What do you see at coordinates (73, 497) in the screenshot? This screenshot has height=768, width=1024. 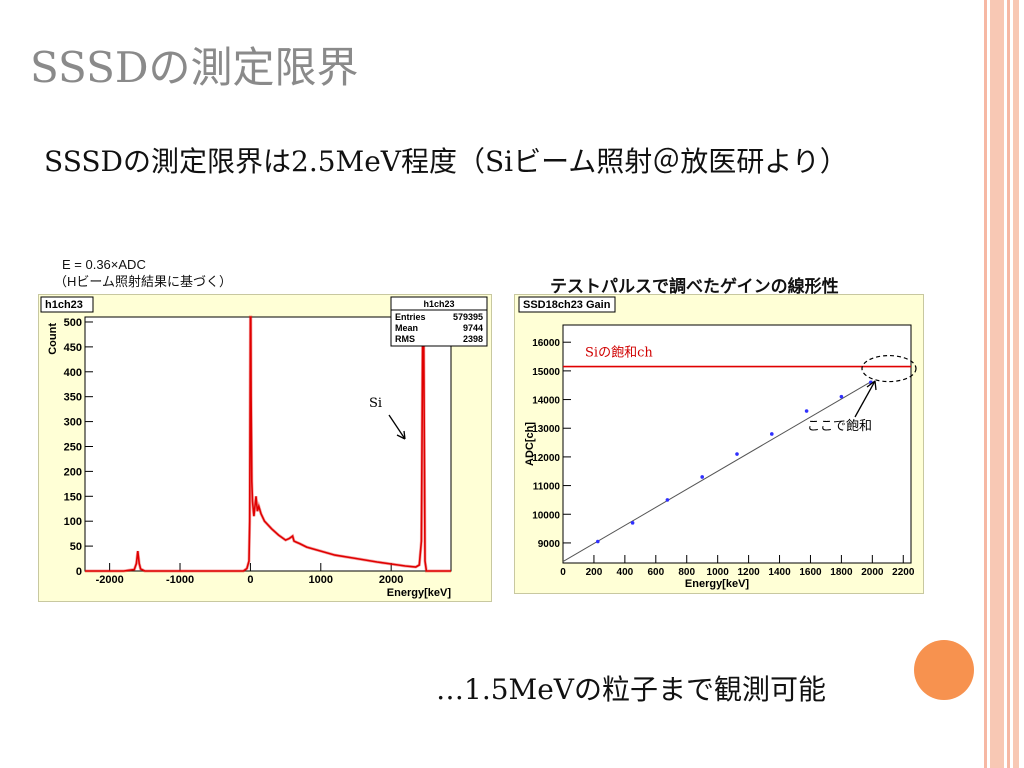 I see `y-tick-label: 150` at bounding box center [73, 497].